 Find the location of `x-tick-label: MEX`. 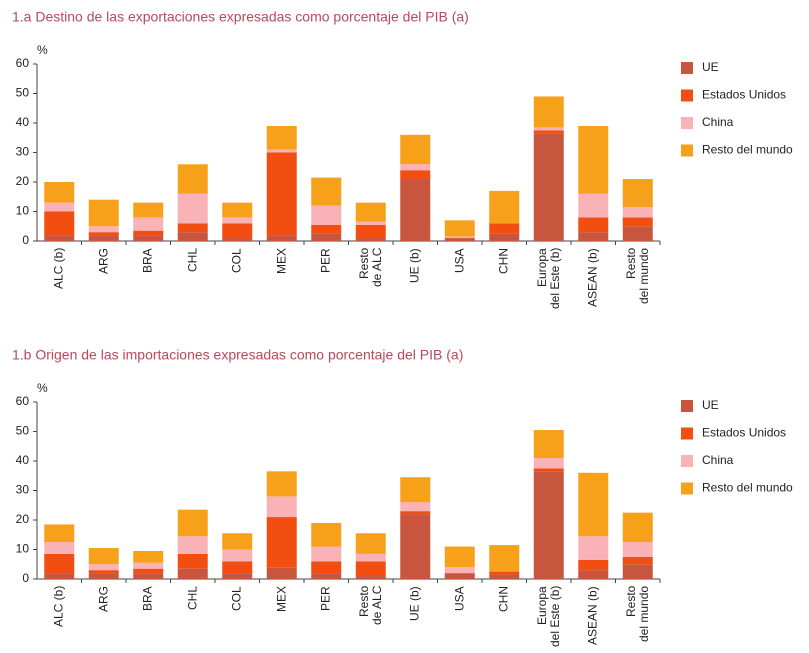

x-tick-label: MEX is located at coordinates (281, 599).